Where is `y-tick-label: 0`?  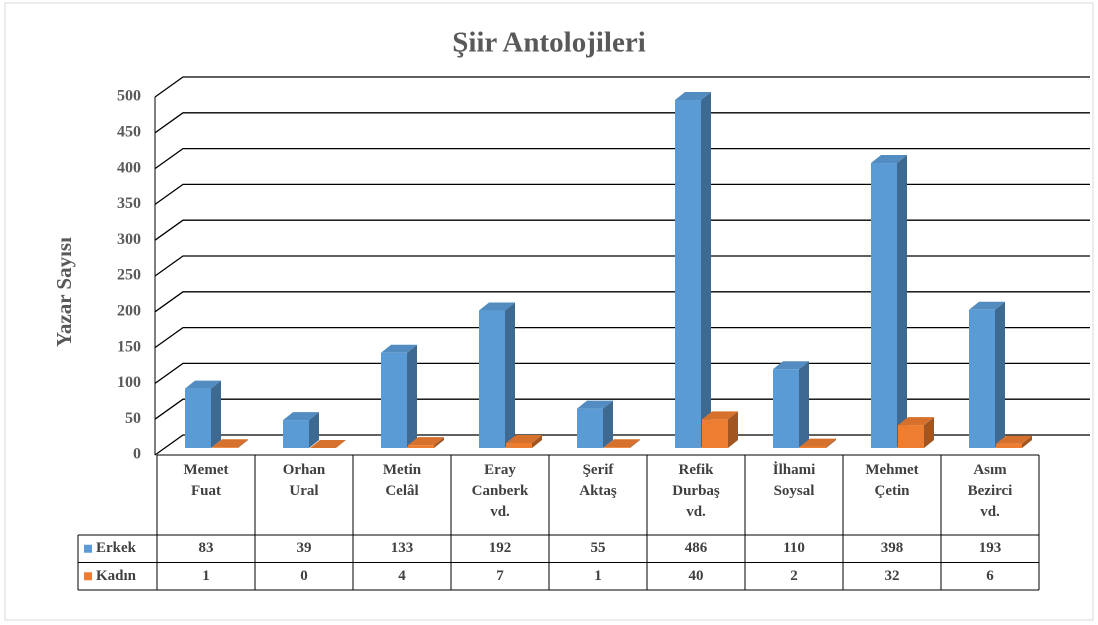
y-tick-label: 0 is located at coordinates (137, 454).